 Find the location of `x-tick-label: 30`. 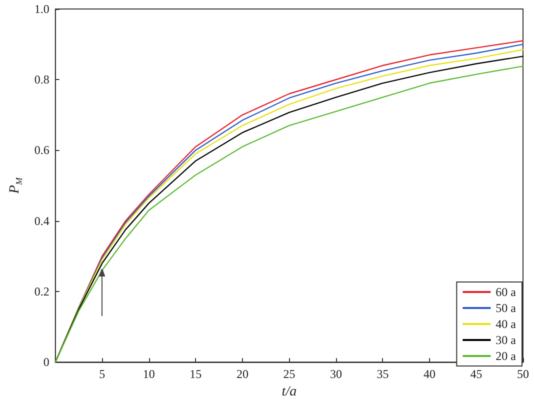

x-tick-label: 30 is located at coordinates (336, 374).